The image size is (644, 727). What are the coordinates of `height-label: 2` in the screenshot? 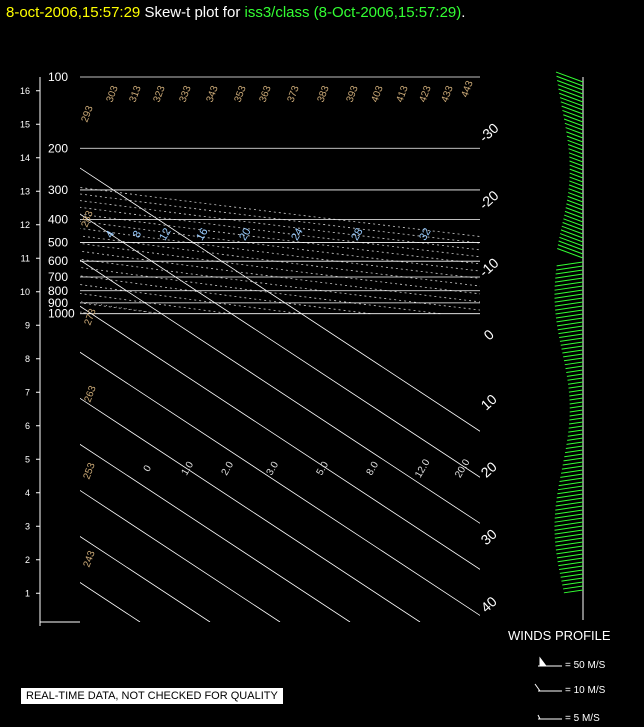 It's located at (27, 560).